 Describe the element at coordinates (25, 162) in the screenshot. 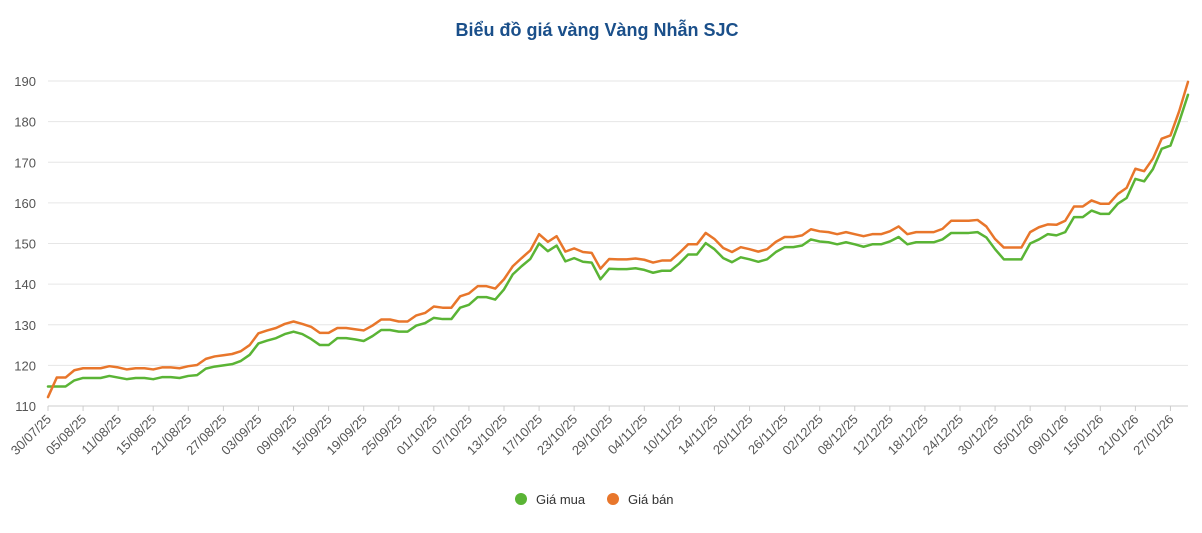

I see `y-tick-label: 170` at that location.